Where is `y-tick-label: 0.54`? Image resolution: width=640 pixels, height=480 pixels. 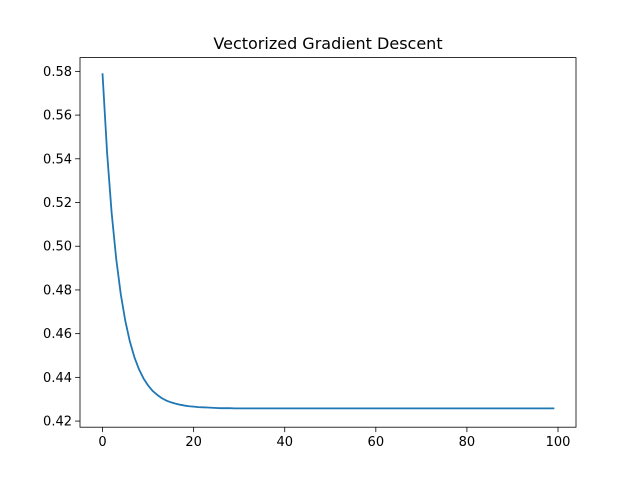
y-tick-label: 0.54 is located at coordinates (57, 159).